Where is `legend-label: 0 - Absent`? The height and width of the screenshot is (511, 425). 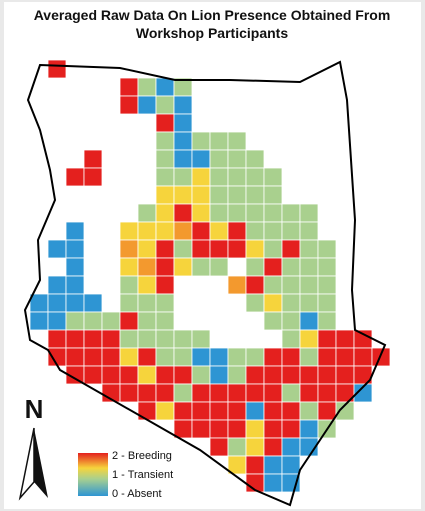 legend-label: 0 - Absent is located at coordinates (137, 494).